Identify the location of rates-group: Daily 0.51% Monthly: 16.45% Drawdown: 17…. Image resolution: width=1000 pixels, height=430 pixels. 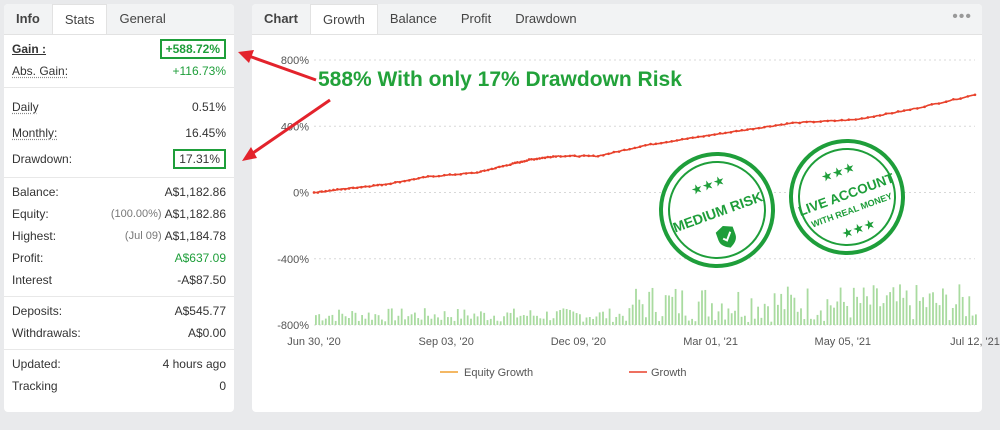
(119, 133).